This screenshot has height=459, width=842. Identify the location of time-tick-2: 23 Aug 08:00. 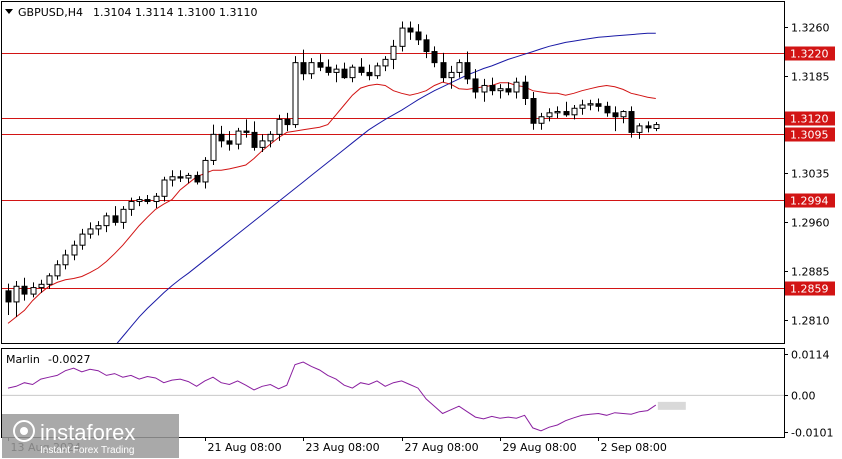
(343, 447).